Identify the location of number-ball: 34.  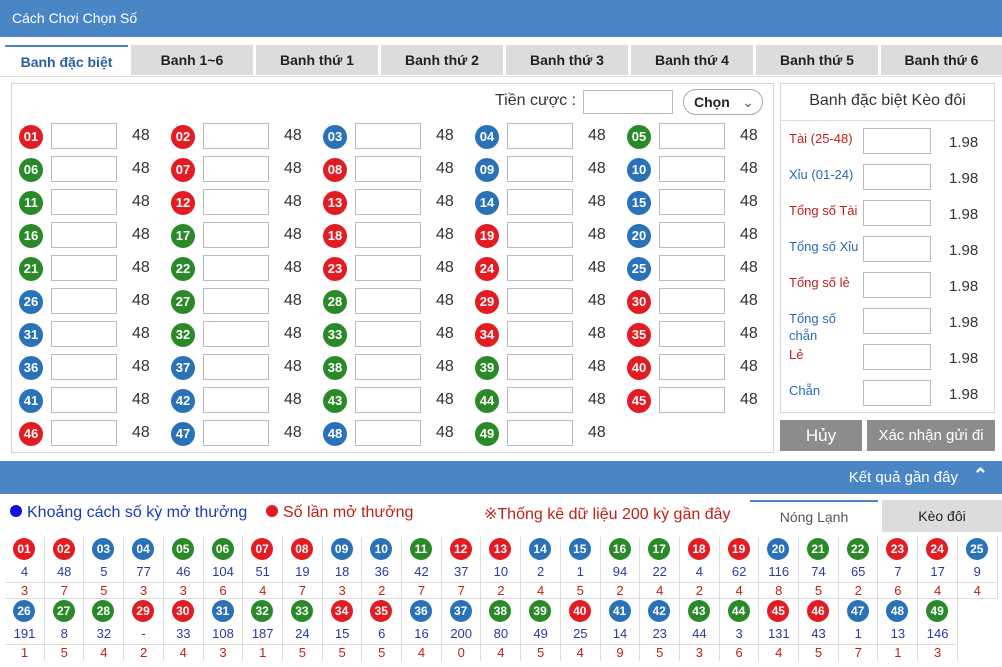
(487, 335).